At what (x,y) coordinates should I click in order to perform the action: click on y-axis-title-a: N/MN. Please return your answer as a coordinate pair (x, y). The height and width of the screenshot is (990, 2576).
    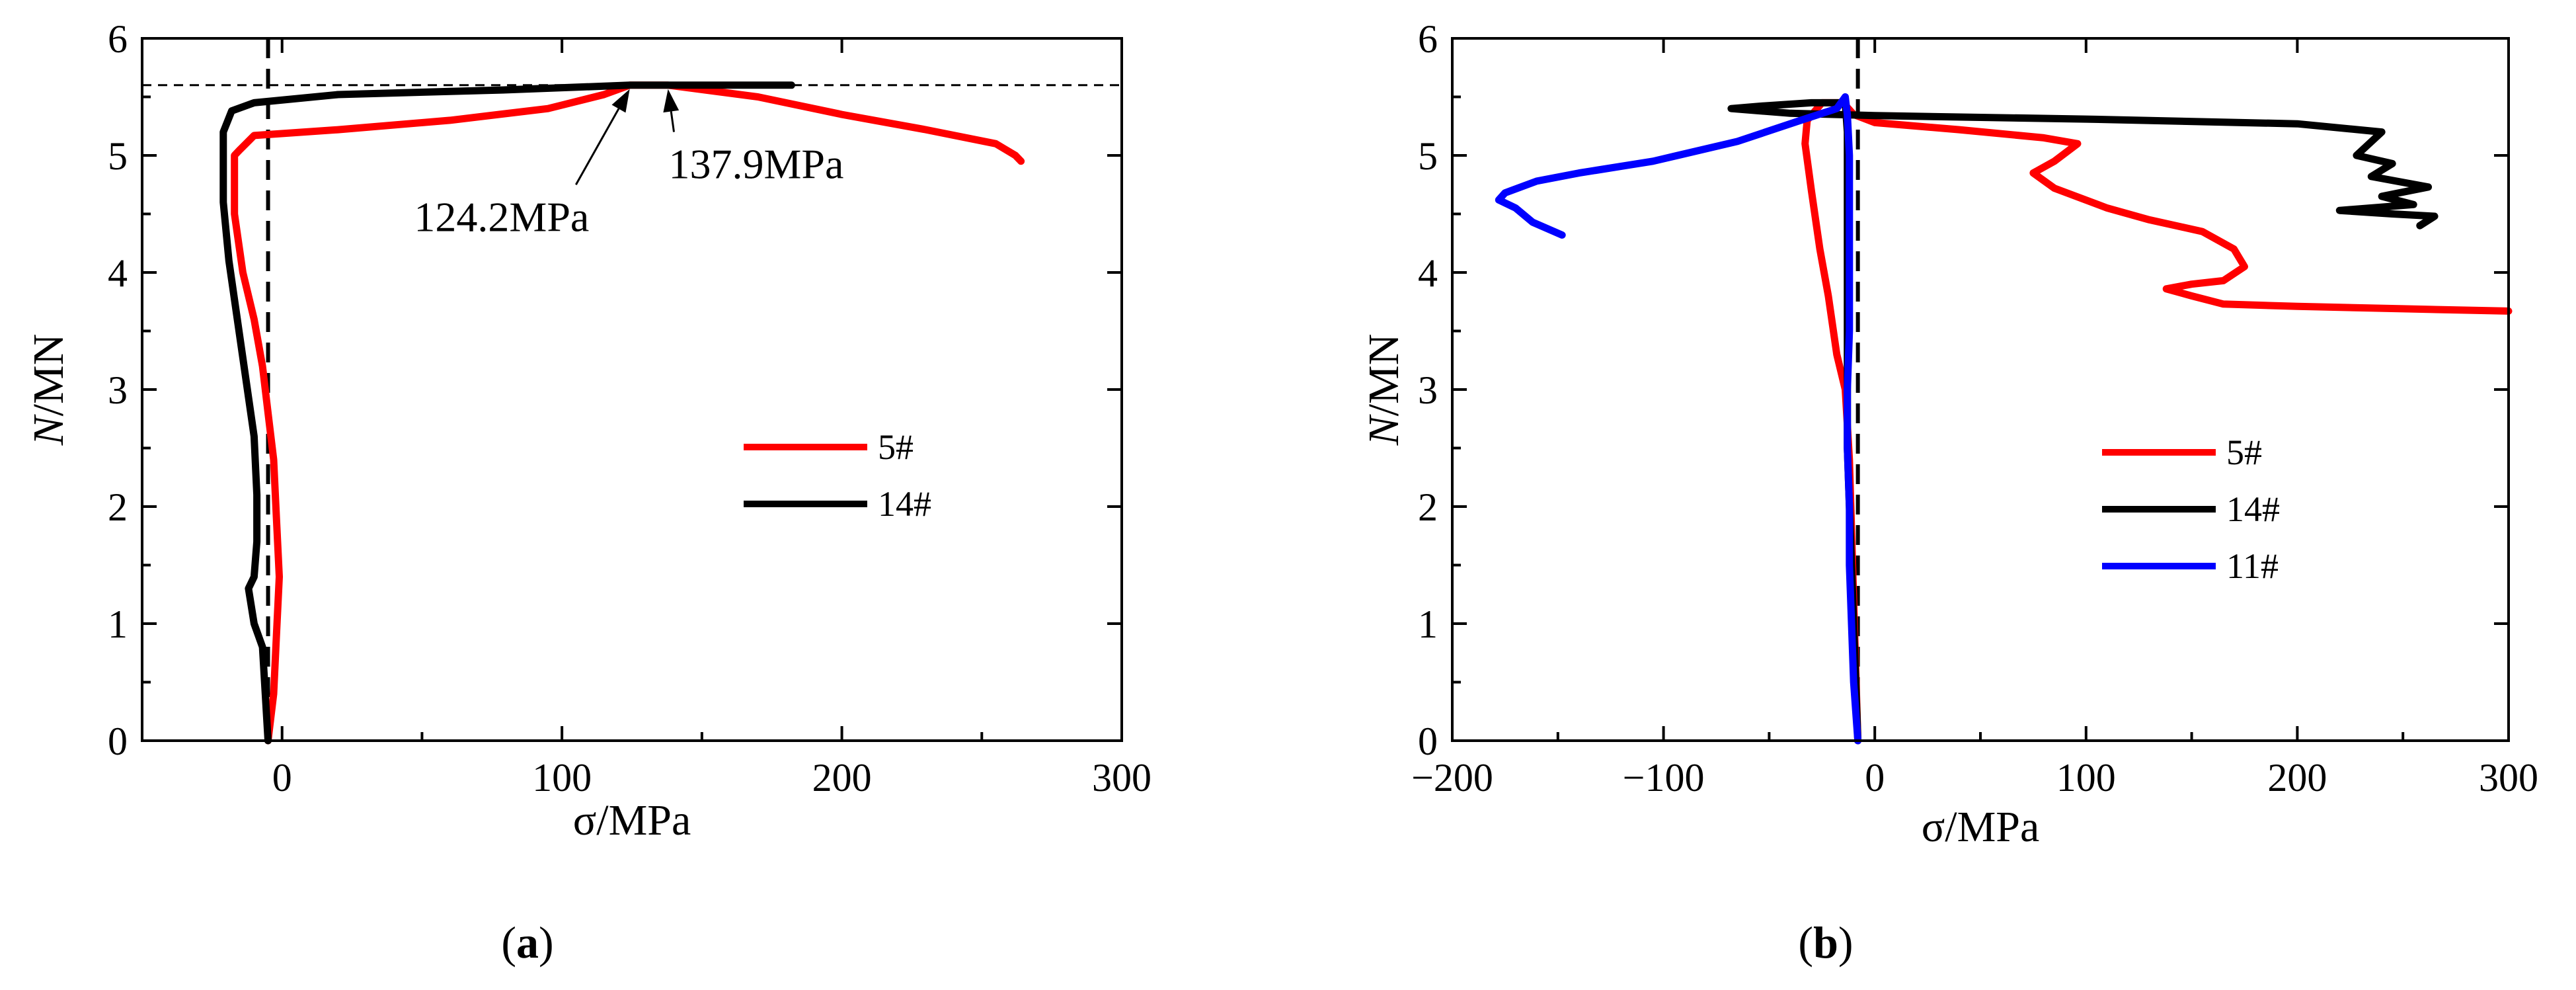
    Looking at the image, I should click on (48, 390).